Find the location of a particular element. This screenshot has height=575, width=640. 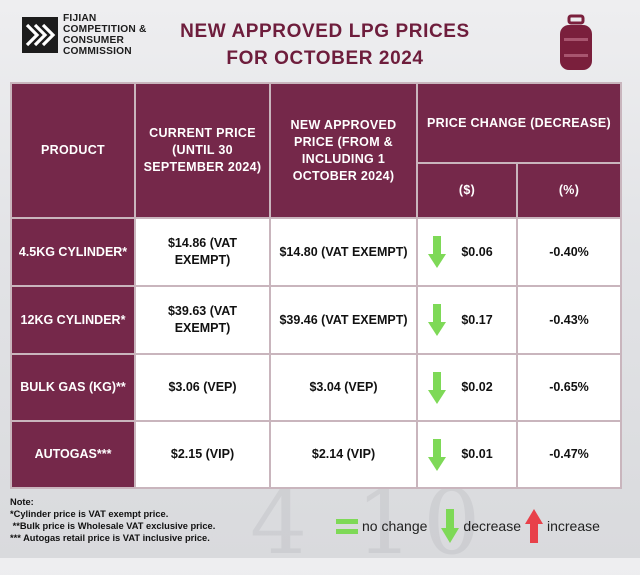

title-line-2: FOR OCTOBER 2024 is located at coordinates (325, 58).